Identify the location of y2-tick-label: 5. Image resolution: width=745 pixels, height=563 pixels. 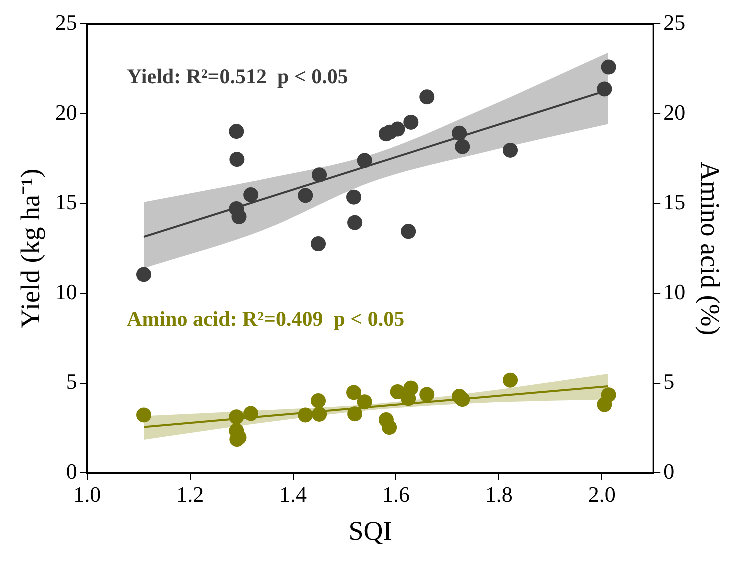
(669, 381).